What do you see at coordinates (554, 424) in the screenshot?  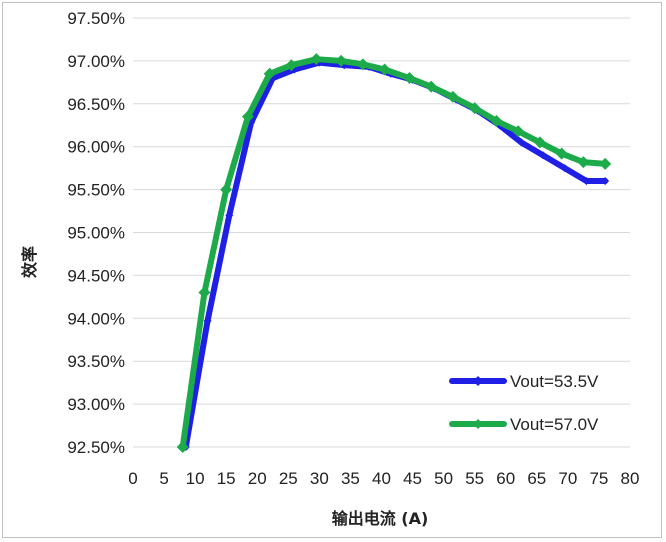 I see `legend-label: Vout=57.0V` at bounding box center [554, 424].